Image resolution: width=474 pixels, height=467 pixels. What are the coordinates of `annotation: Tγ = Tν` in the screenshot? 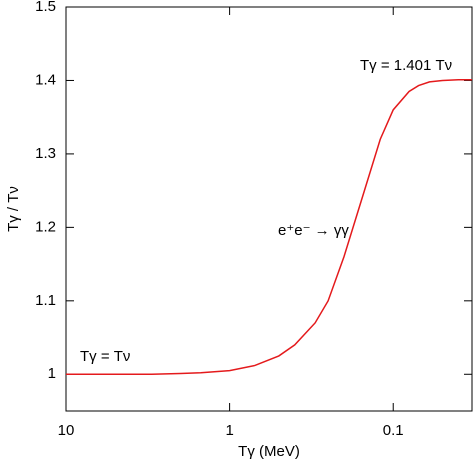 It's located at (105, 356).